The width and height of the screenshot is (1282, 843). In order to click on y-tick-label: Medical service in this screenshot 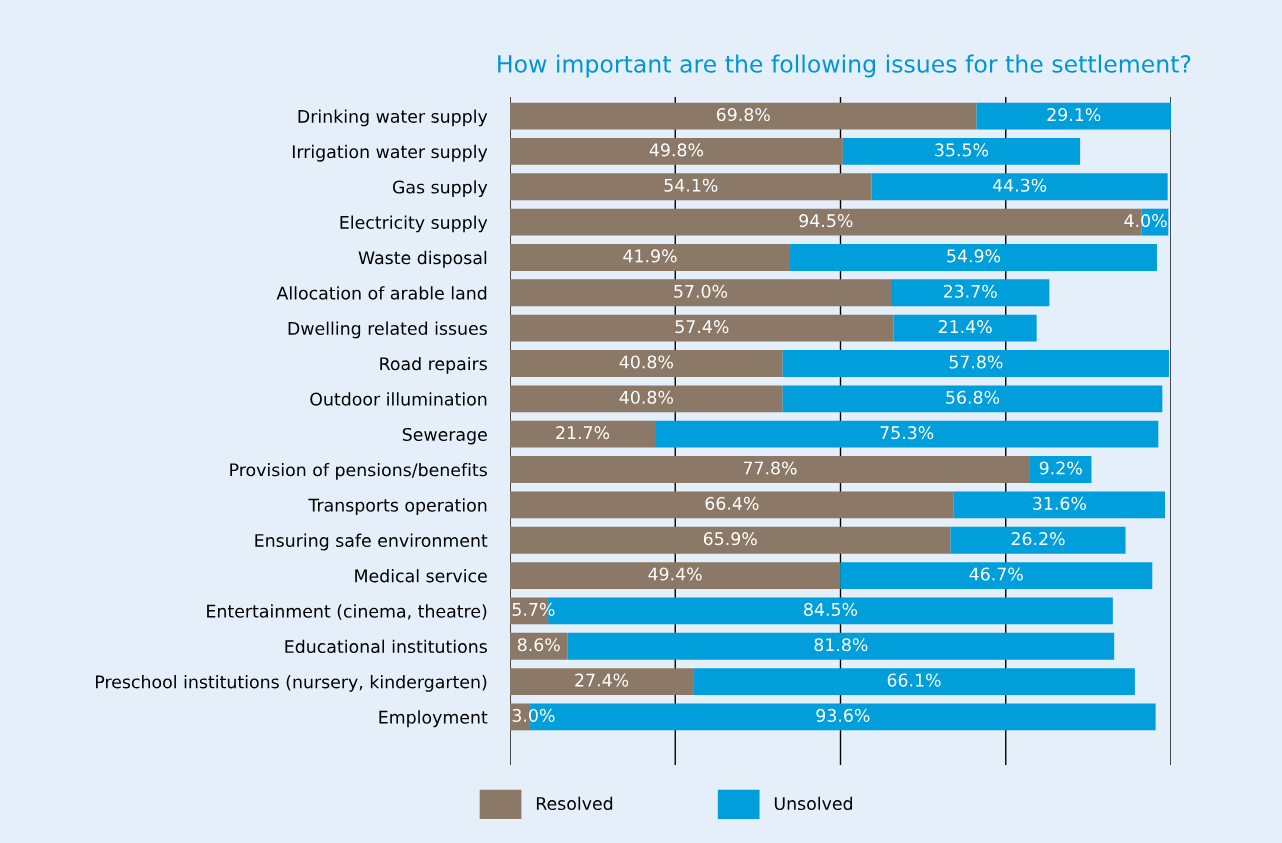, I will do `click(421, 575)`.